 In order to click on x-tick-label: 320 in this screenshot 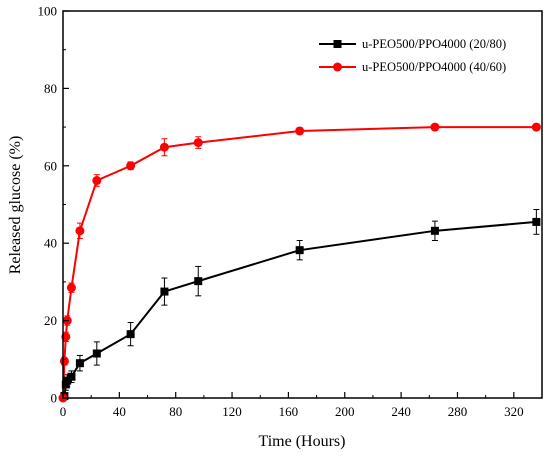, I will do `click(514, 411)`.